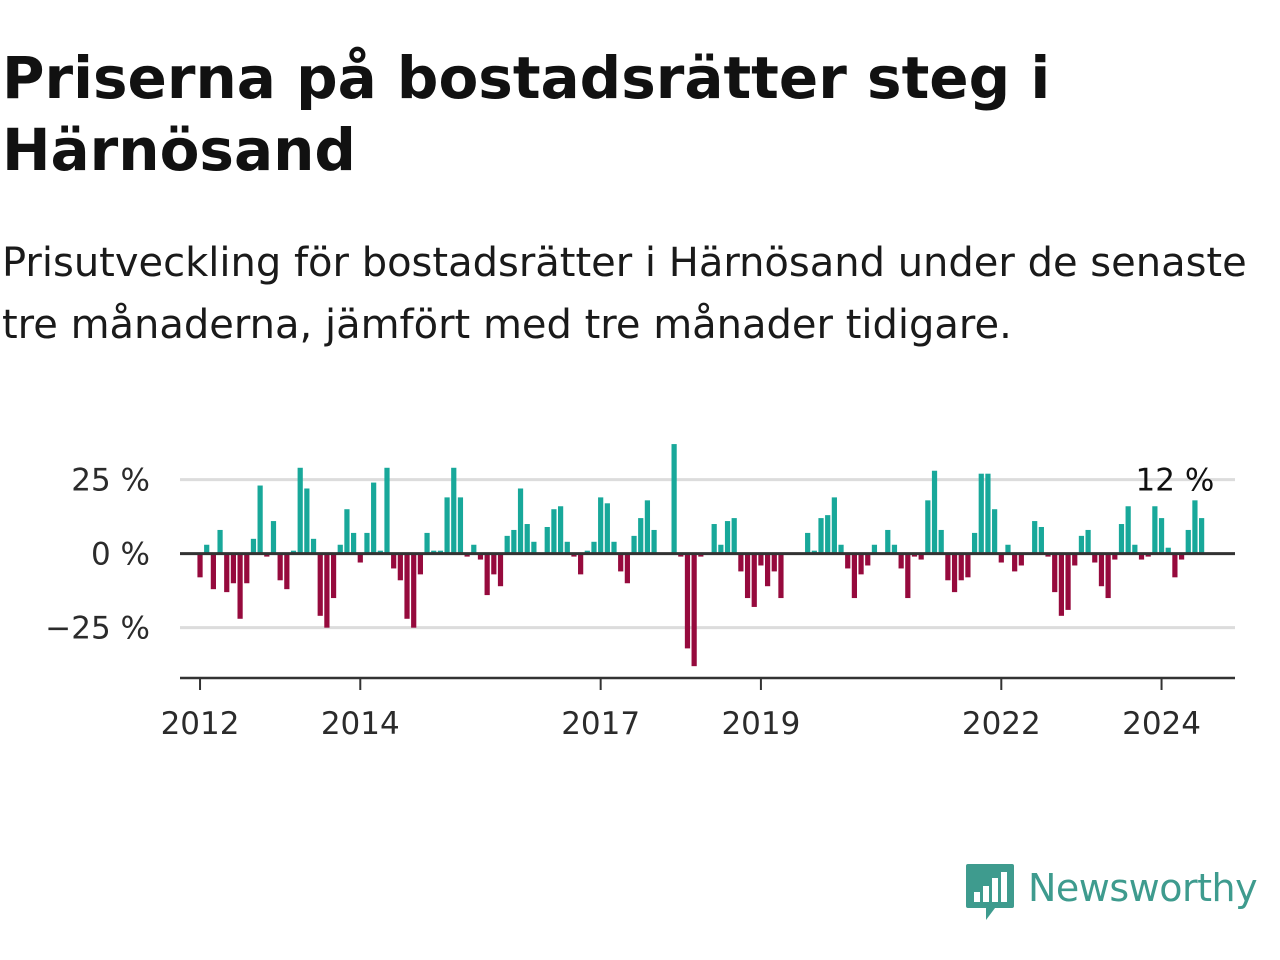 This screenshot has height=960, width=1280. I want to click on brand-name: Newsworthy, so click(1143, 888).